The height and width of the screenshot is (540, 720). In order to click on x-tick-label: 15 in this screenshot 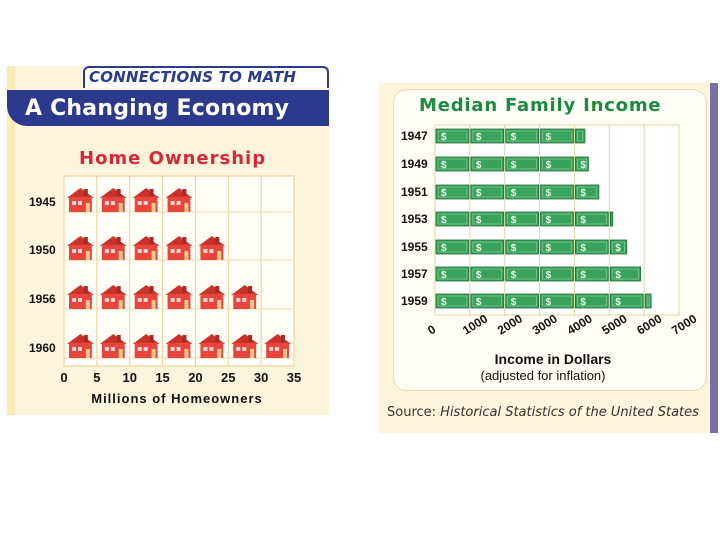, I will do `click(162, 377)`.